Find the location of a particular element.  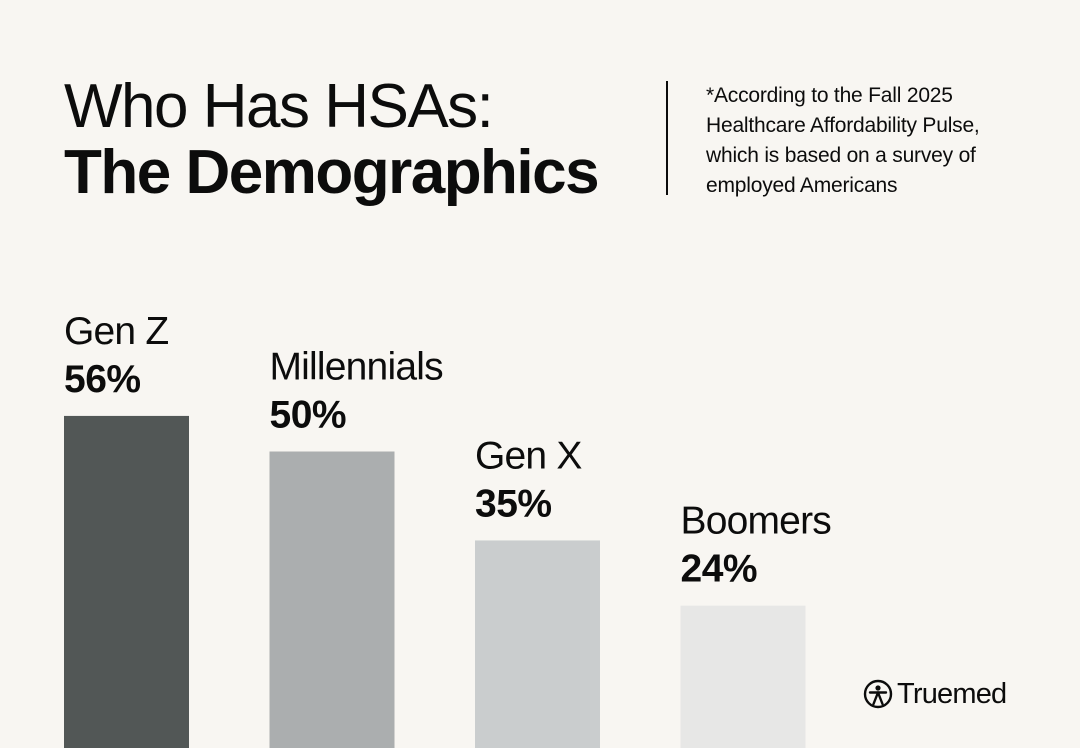

title-line-1: Who Has HSAs: is located at coordinates (279, 106).